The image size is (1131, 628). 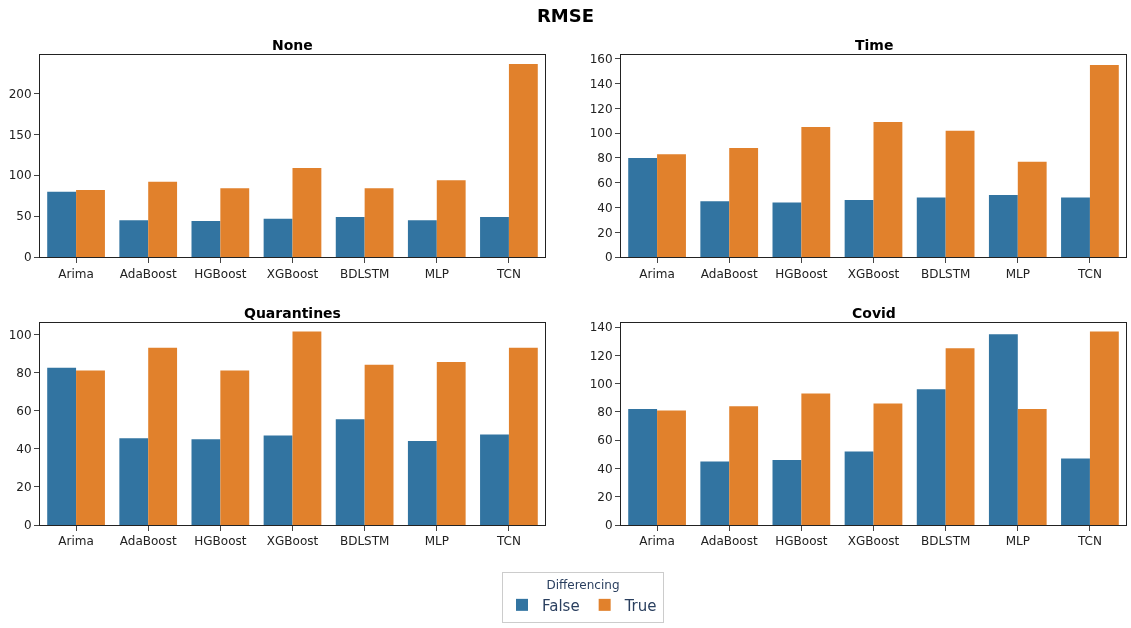 I want to click on legend-label: False, so click(x=561, y=605).